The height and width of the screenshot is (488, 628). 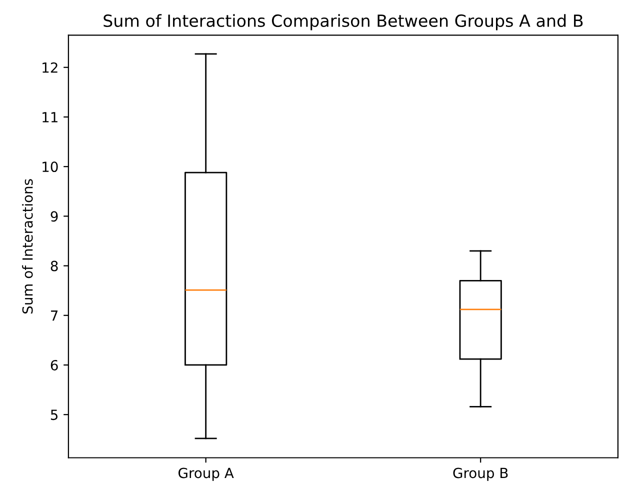 I want to click on y-tick-label: 8, so click(x=54, y=266).